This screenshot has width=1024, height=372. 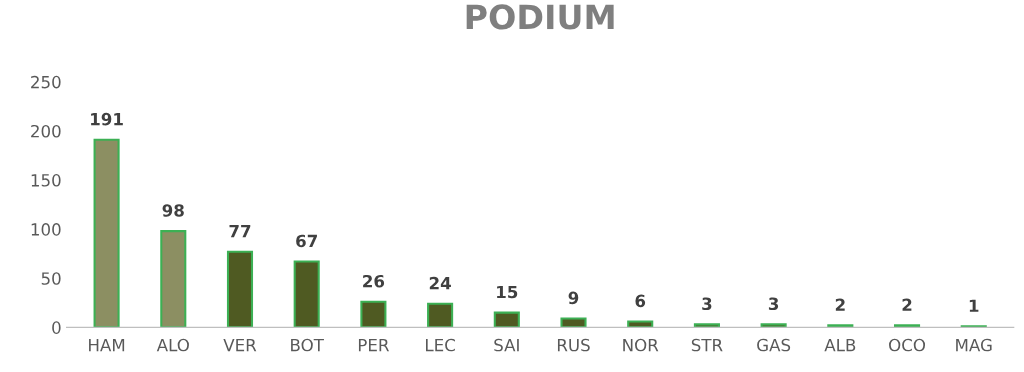 I want to click on x-tick-label: GAS, so click(x=774, y=345).